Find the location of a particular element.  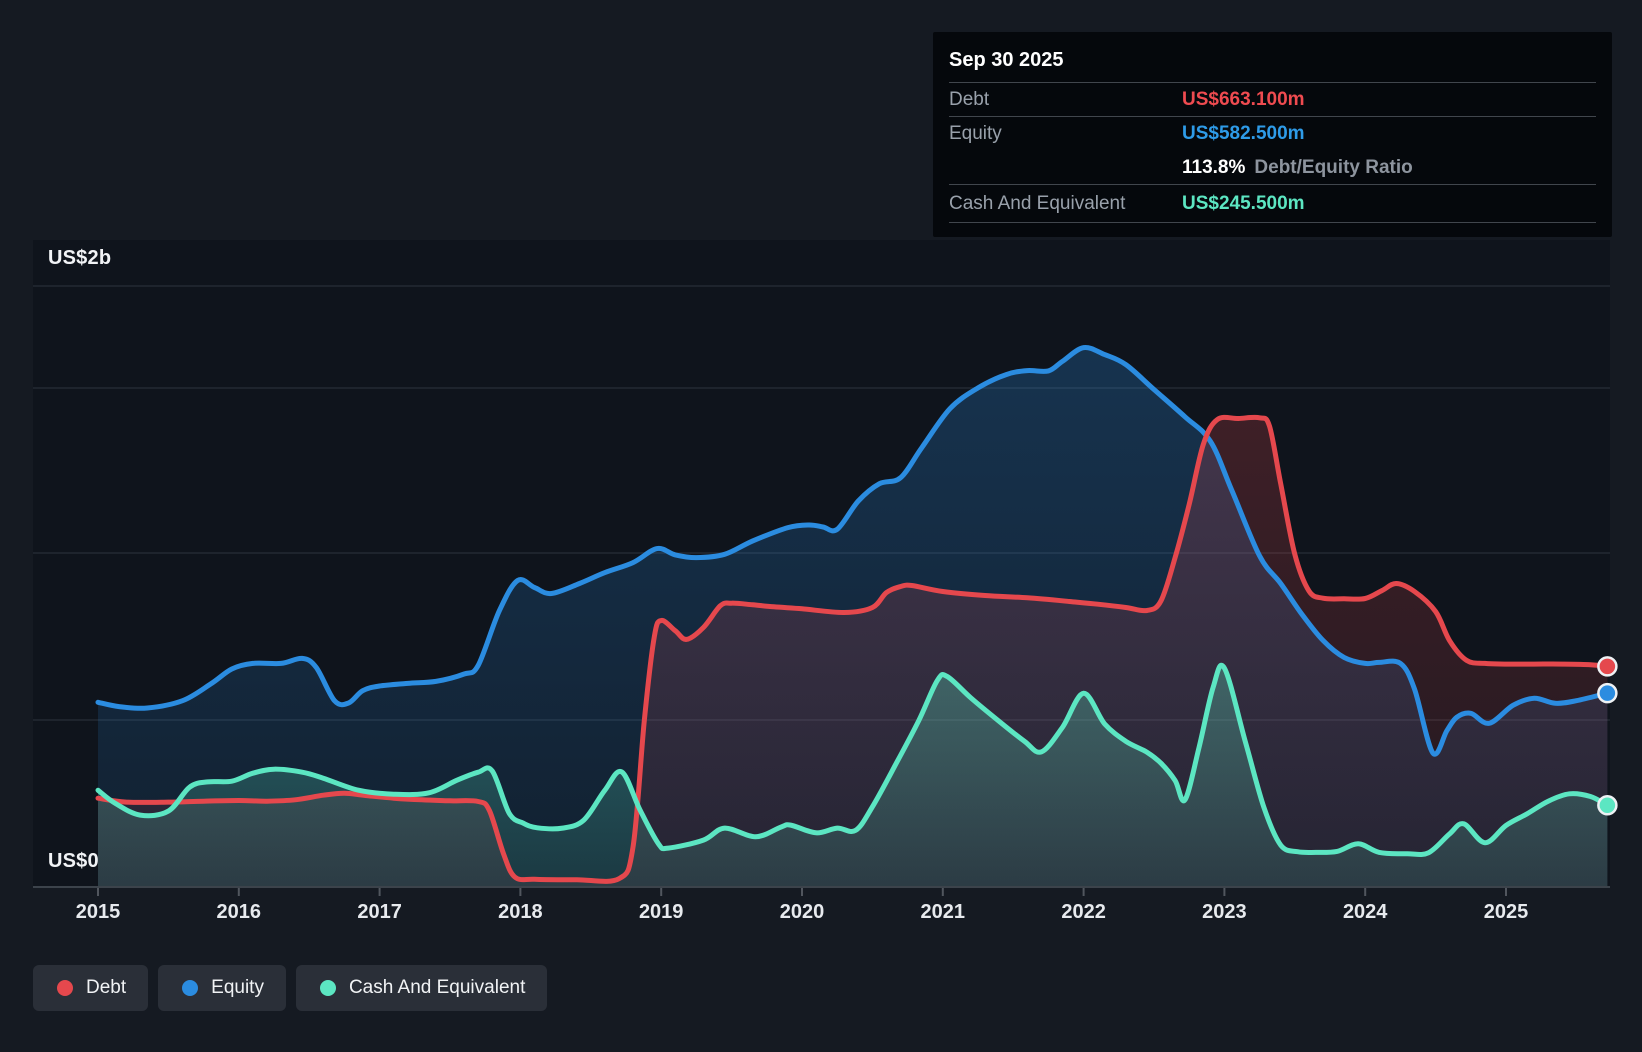

x-axis-label-2023: 2023 is located at coordinates (1224, 912).